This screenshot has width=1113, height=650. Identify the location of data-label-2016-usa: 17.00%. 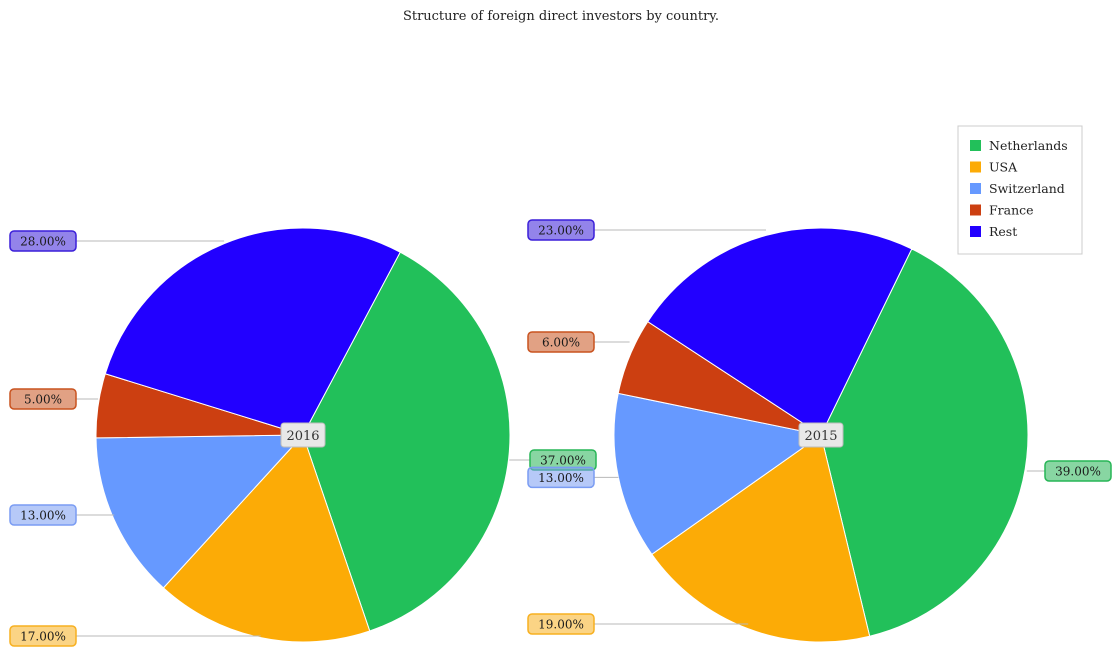
(135, 636).